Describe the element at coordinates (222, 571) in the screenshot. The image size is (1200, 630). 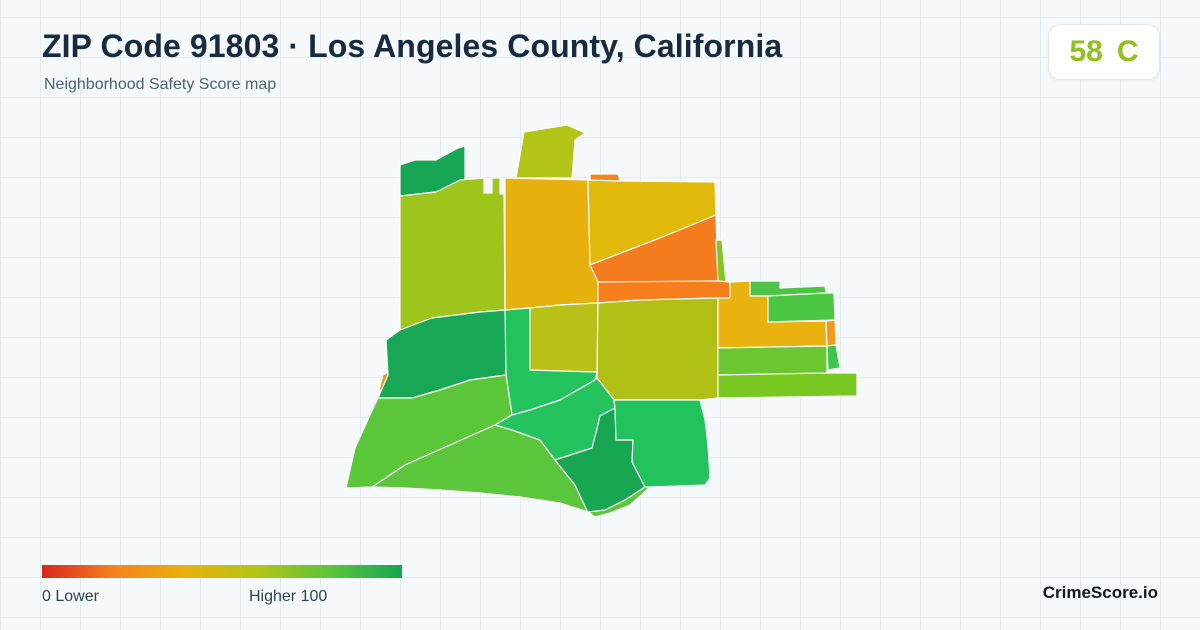
I see `legend-gradient-bar` at that location.